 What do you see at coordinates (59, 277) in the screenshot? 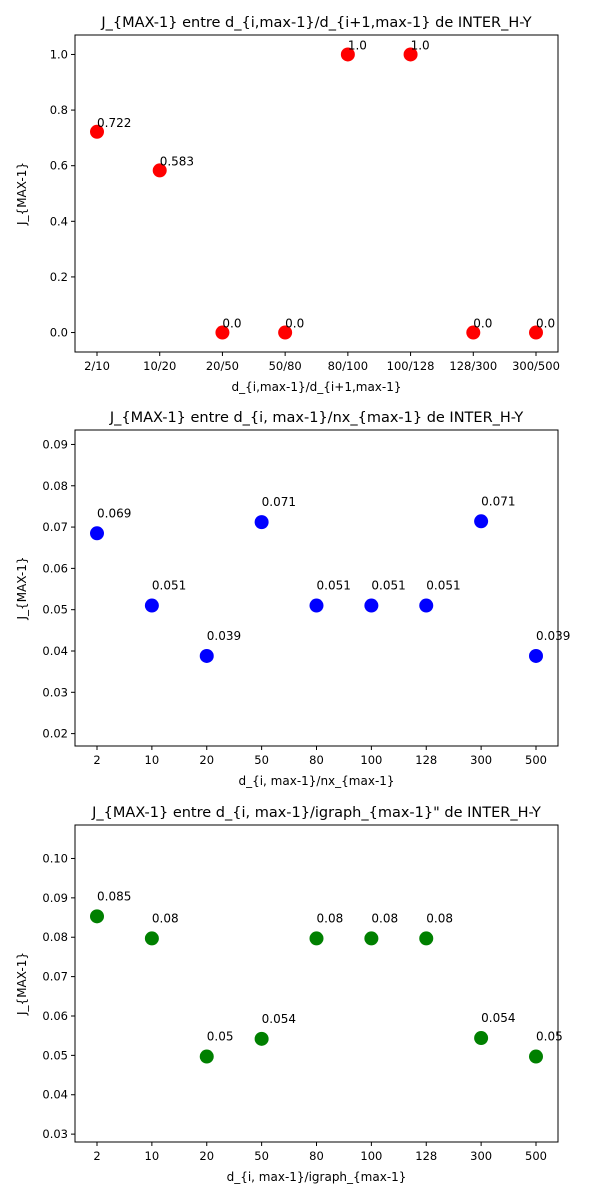
I see `y-tick-label: 0.2` at bounding box center [59, 277].